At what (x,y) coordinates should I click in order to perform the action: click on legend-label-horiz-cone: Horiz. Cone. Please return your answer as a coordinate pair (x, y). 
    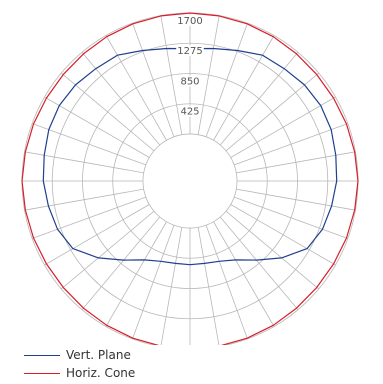
    Looking at the image, I should click on (101, 373).